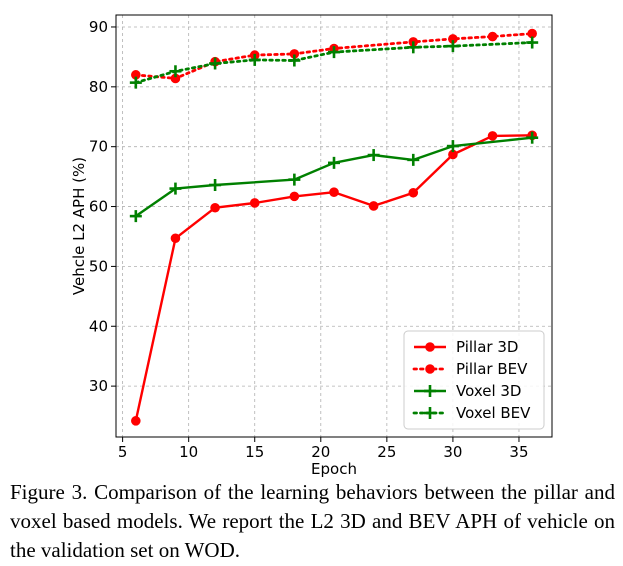 The width and height of the screenshot is (623, 566). What do you see at coordinates (188, 452) in the screenshot?
I see `x-tick-label: 10` at bounding box center [188, 452].